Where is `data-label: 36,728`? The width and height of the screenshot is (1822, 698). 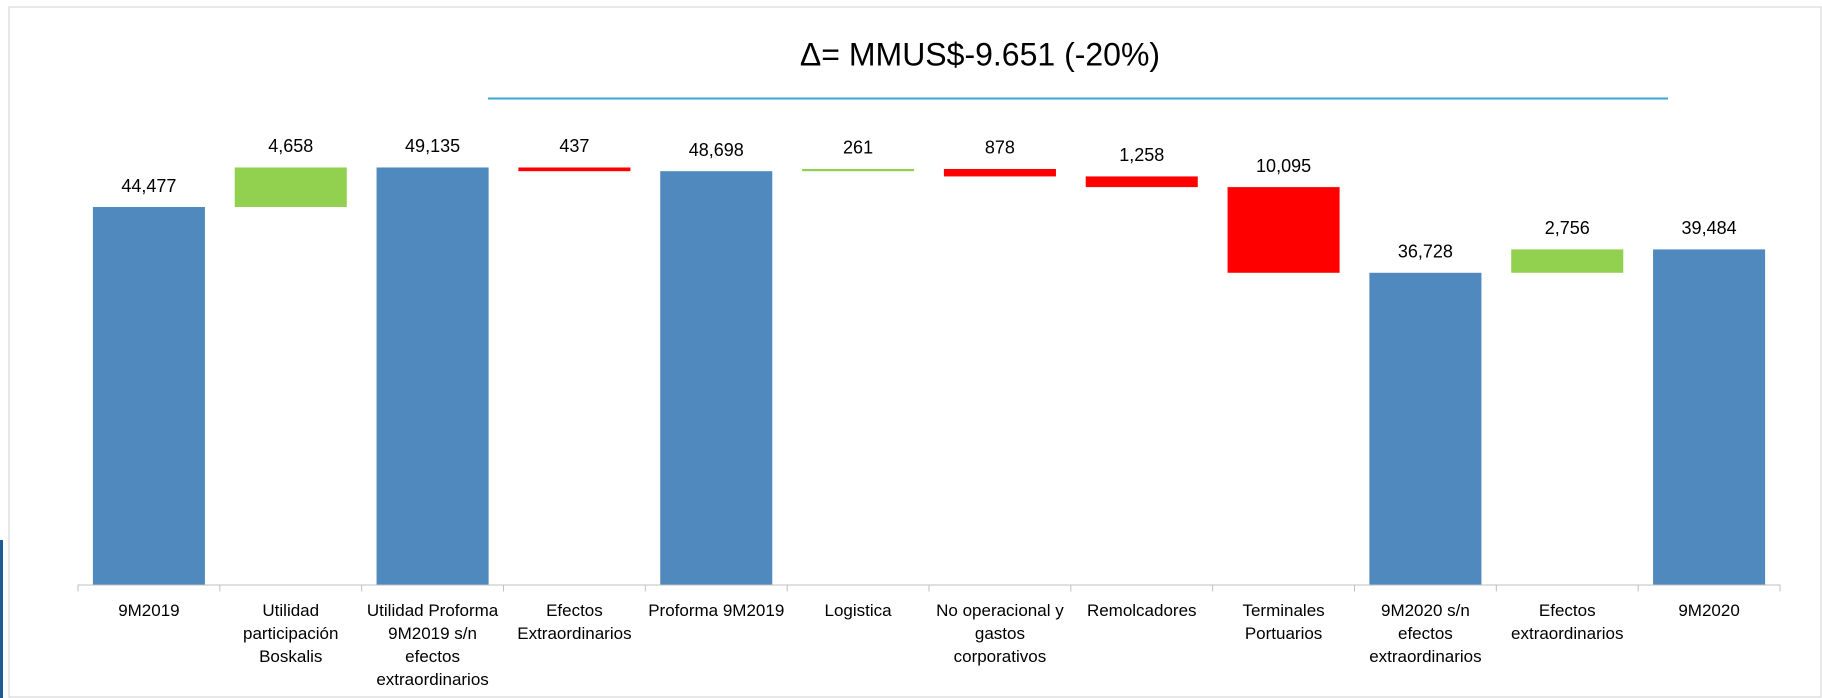 data-label: 36,728 is located at coordinates (1425, 252).